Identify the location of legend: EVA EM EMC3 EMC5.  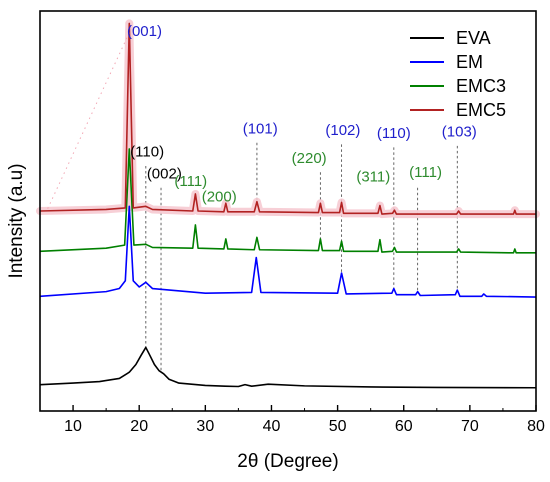
(458, 74).